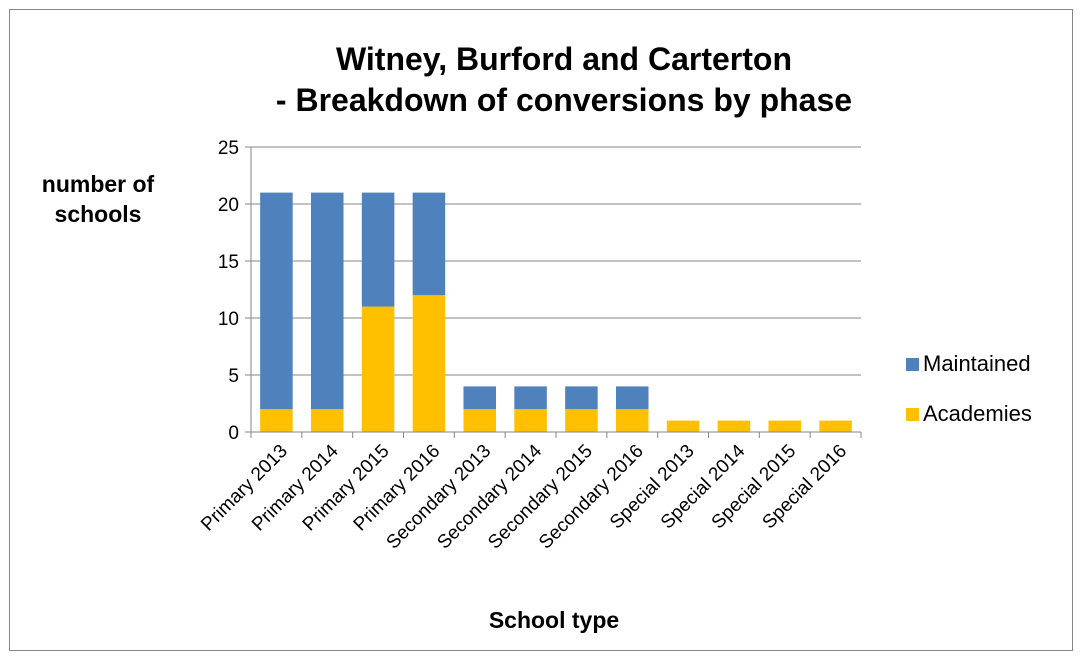  I want to click on x-tick-label: Primary 2013, so click(244, 488).